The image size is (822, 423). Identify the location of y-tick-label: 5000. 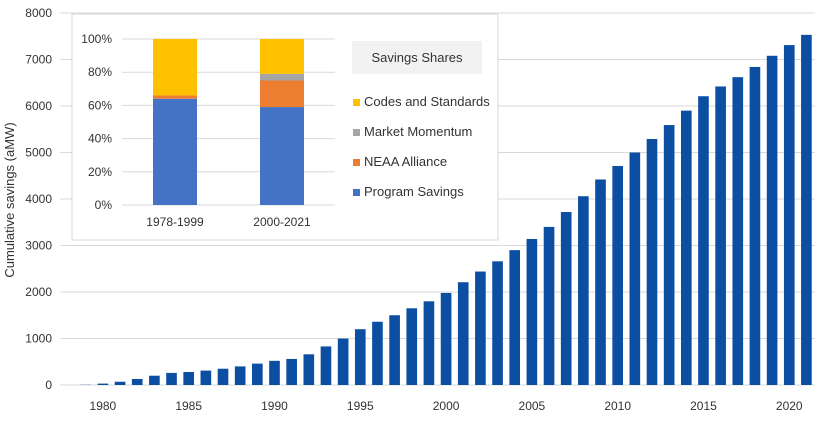
(38, 153).